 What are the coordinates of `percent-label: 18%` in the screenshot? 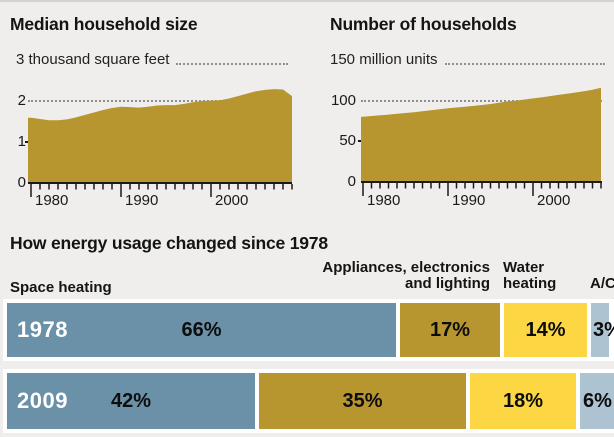 It's located at (523, 400).